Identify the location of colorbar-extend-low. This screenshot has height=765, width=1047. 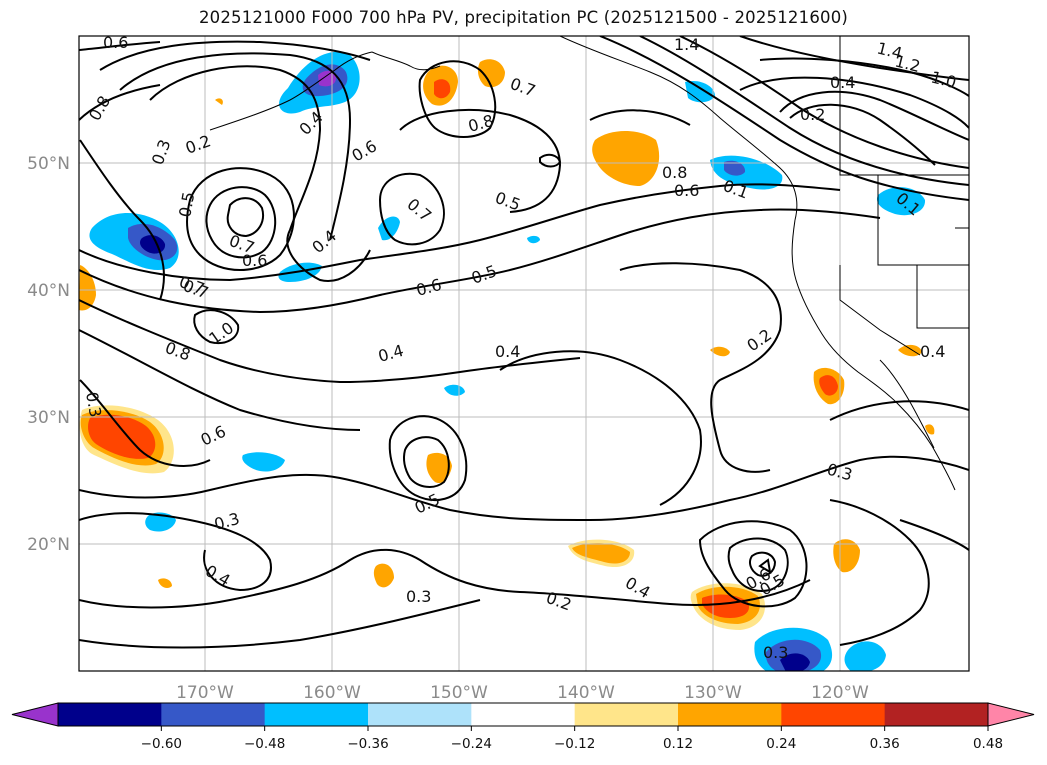
(35, 714).